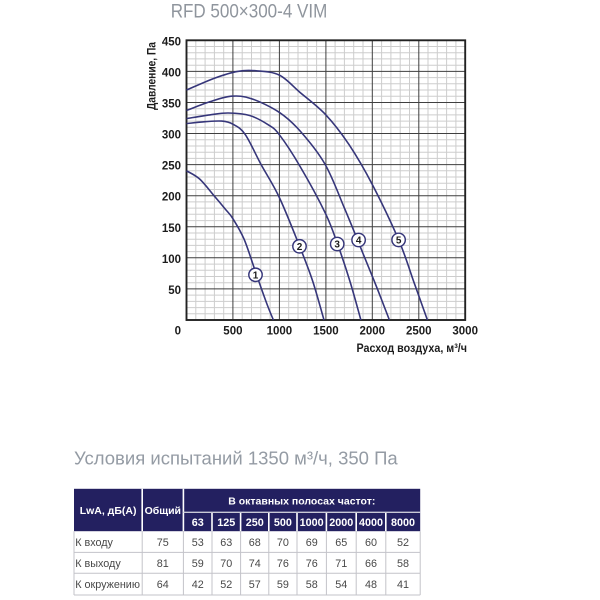  Describe the element at coordinates (171, 136) in the screenshot. I see `svg-text: 300` at that location.